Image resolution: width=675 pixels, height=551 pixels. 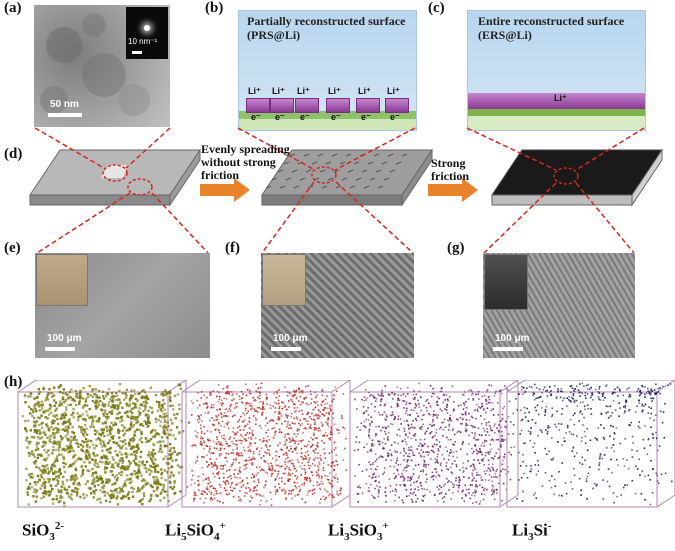 What do you see at coordinates (195, 532) in the screenshot?
I see `cube-label-li5sio4: Li5SiO4+` at bounding box center [195, 532].